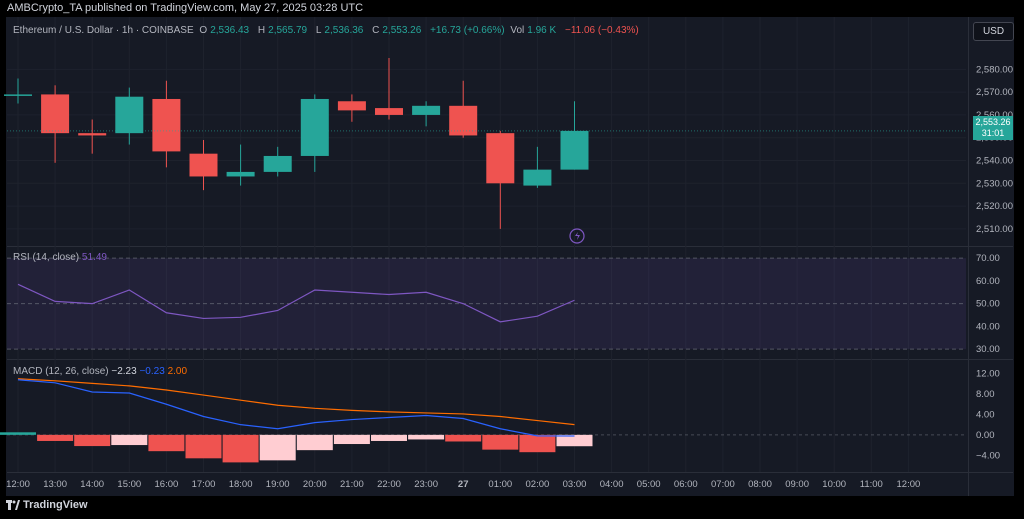 Image resolution: width=1024 pixels, height=519 pixels. Describe the element at coordinates (994, 115) in the screenshot. I see `price-tick-label: 2,560.00` at that location.